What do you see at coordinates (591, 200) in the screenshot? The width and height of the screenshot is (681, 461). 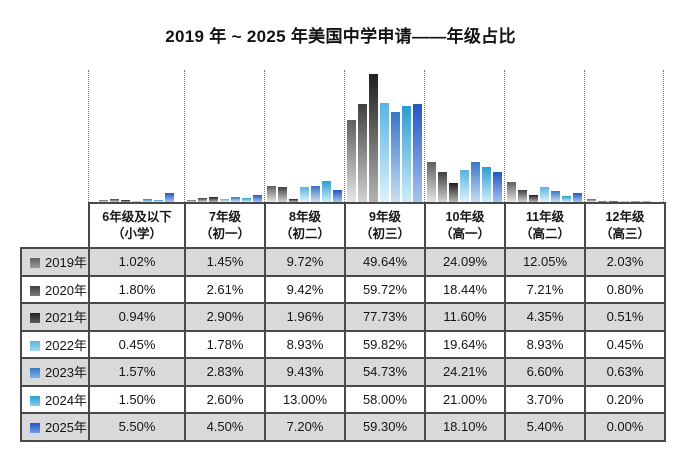 I see `bar-2019-group7` at bounding box center [591, 200].